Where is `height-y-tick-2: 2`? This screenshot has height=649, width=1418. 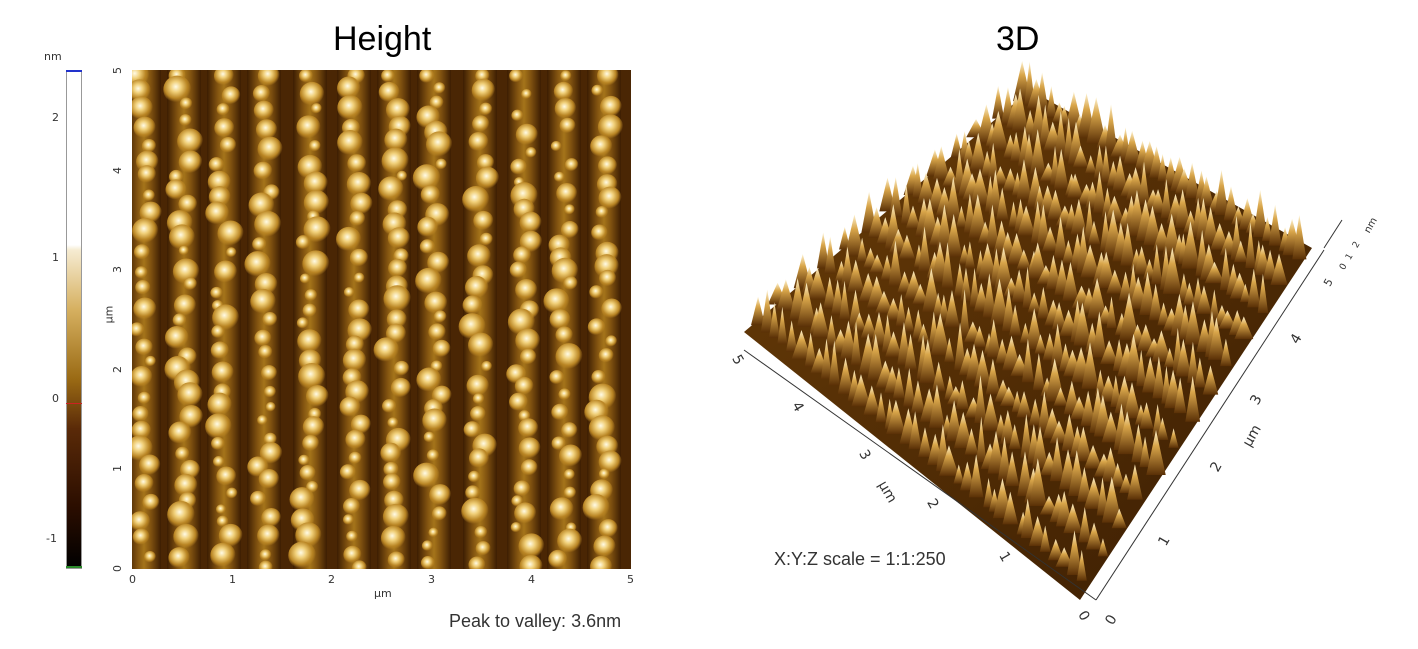 height-y-tick-2: 2 is located at coordinates (117, 369).